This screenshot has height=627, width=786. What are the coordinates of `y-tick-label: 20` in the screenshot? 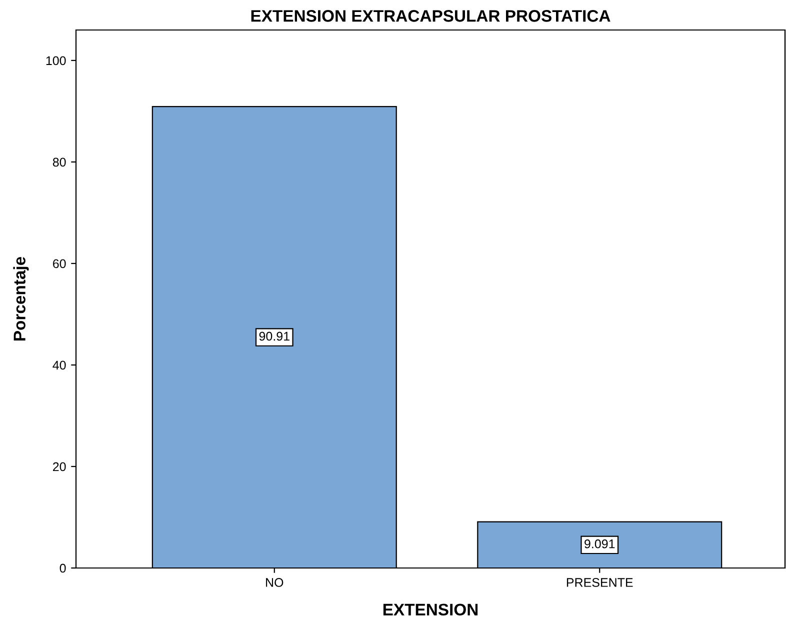 It's located at (59, 467).